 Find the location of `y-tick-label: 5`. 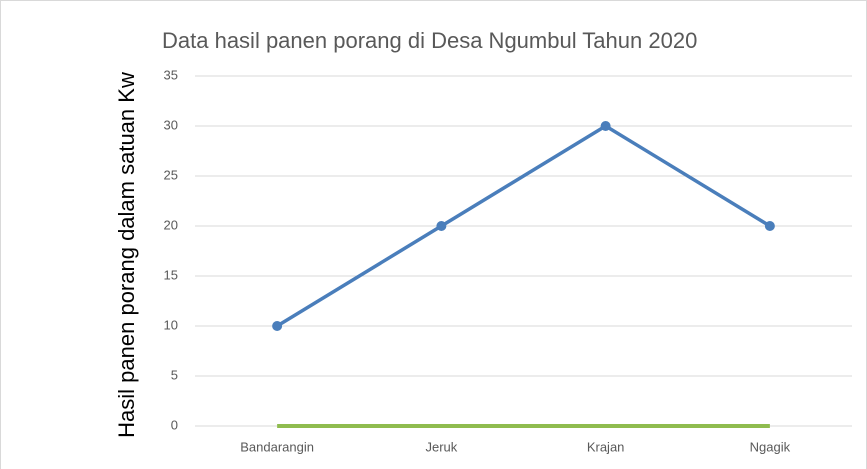

y-tick-label: 5 is located at coordinates (174, 374).